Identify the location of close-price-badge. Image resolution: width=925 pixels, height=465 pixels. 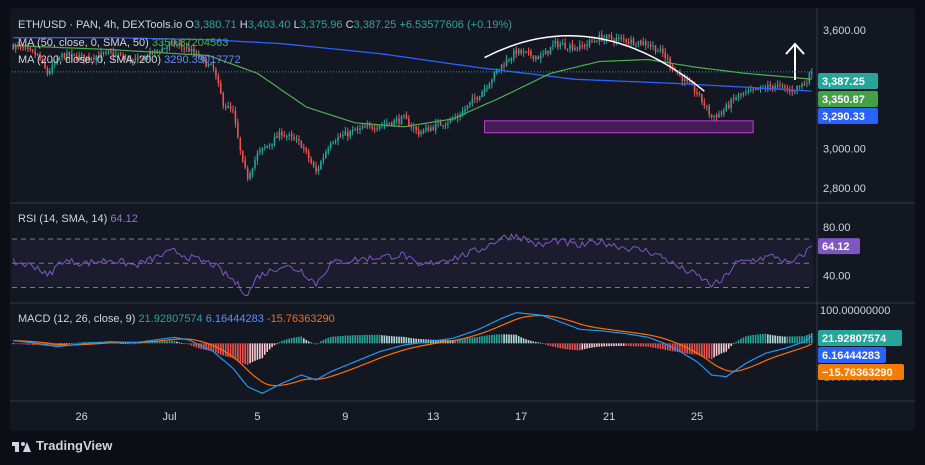
(848, 81).